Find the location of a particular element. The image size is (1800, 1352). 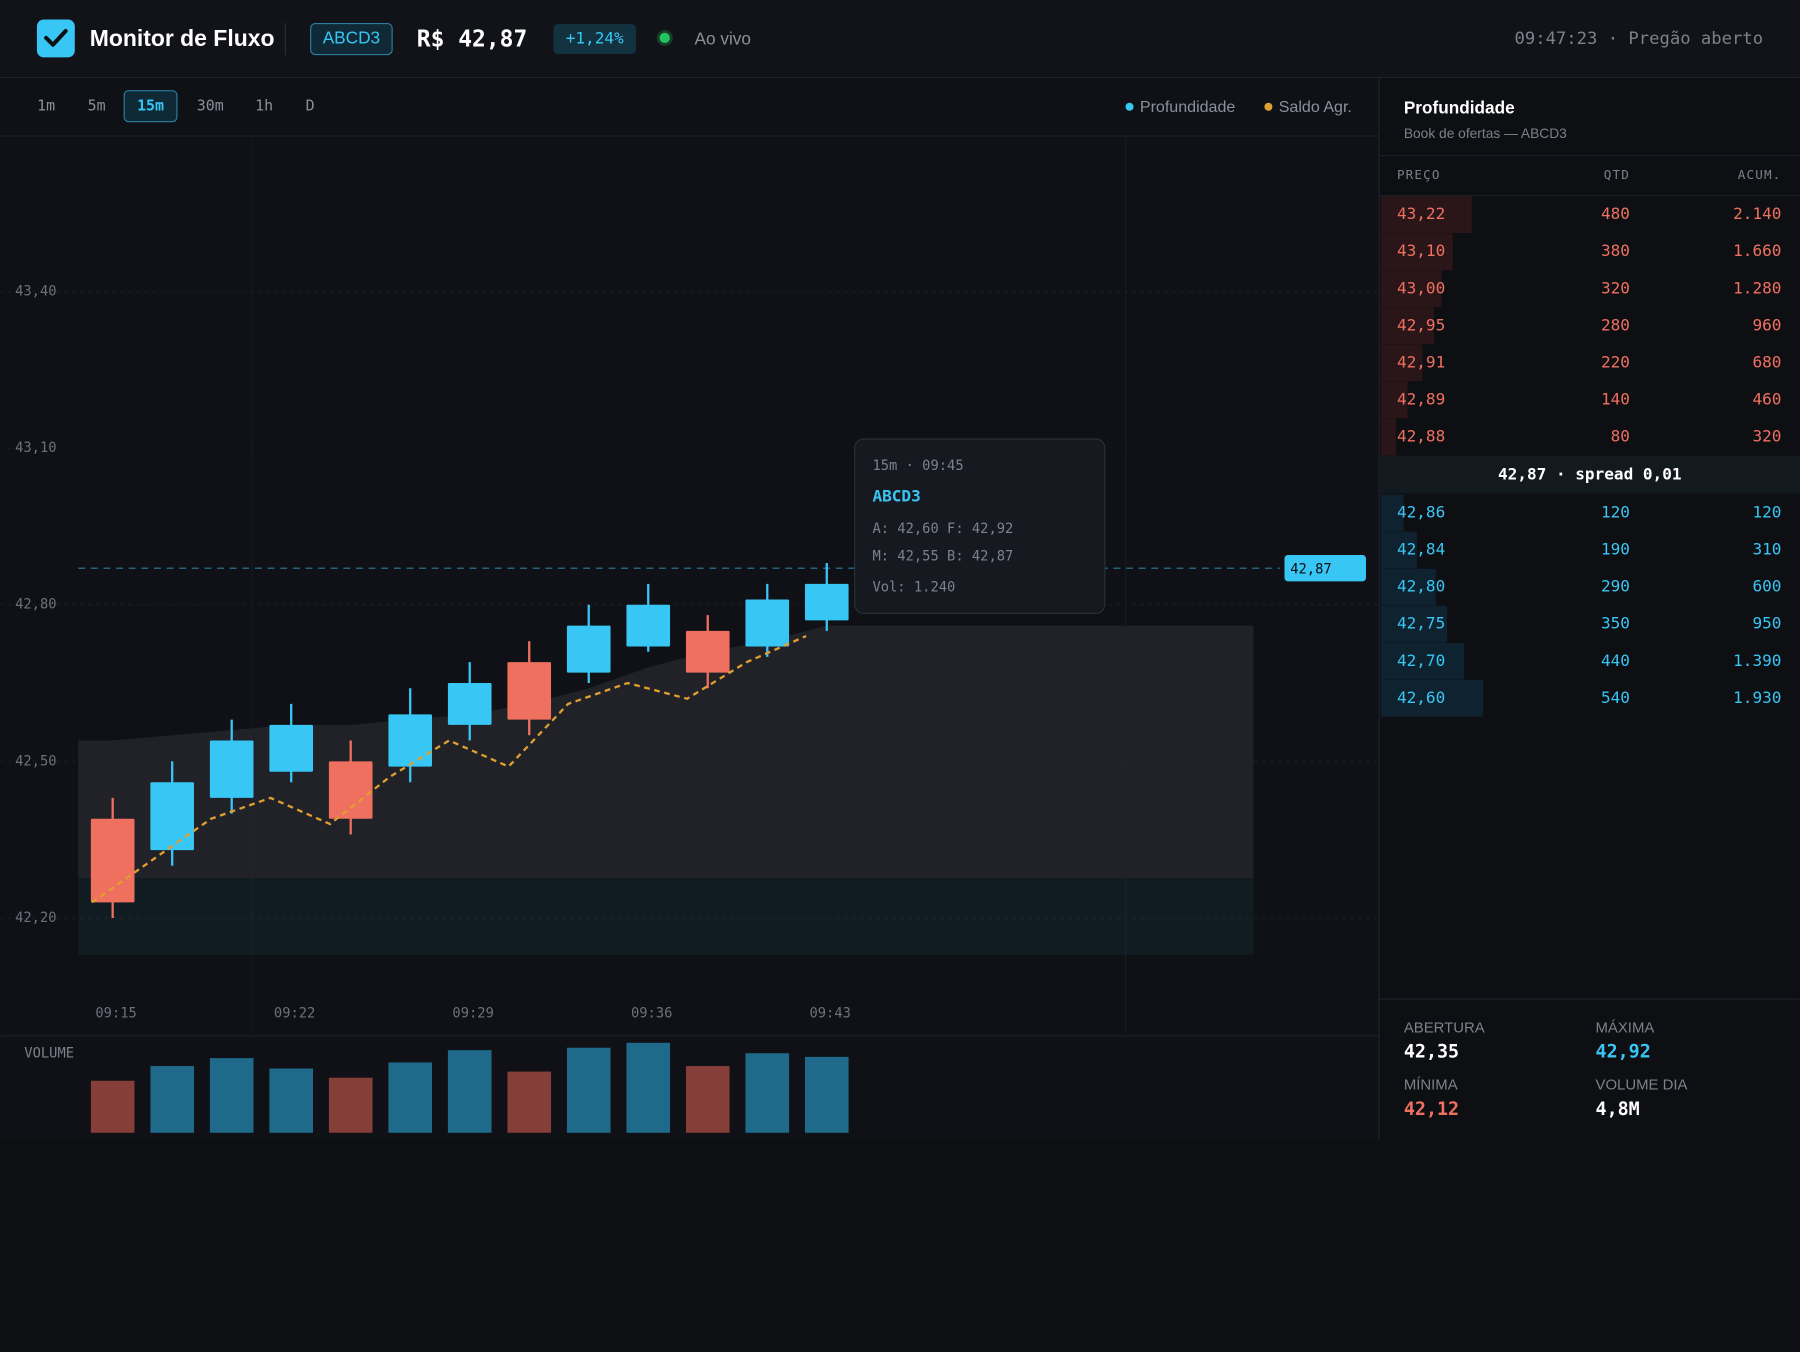

book-cell: 380 is located at coordinates (1615, 250).